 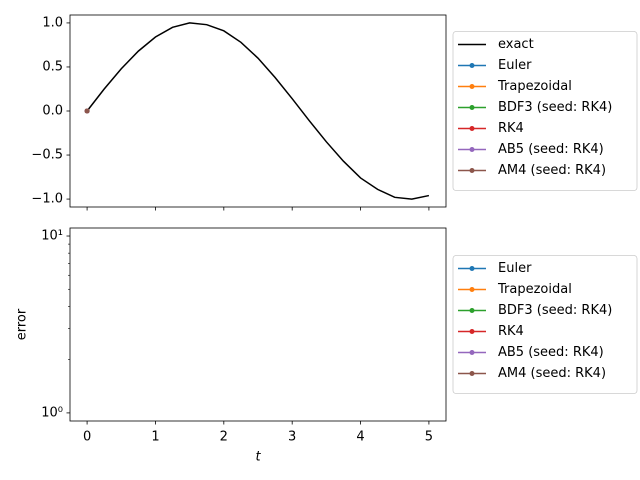 What do you see at coordinates (52, 236) in the screenshot?
I see `y-tick-label: 10¹` at bounding box center [52, 236].